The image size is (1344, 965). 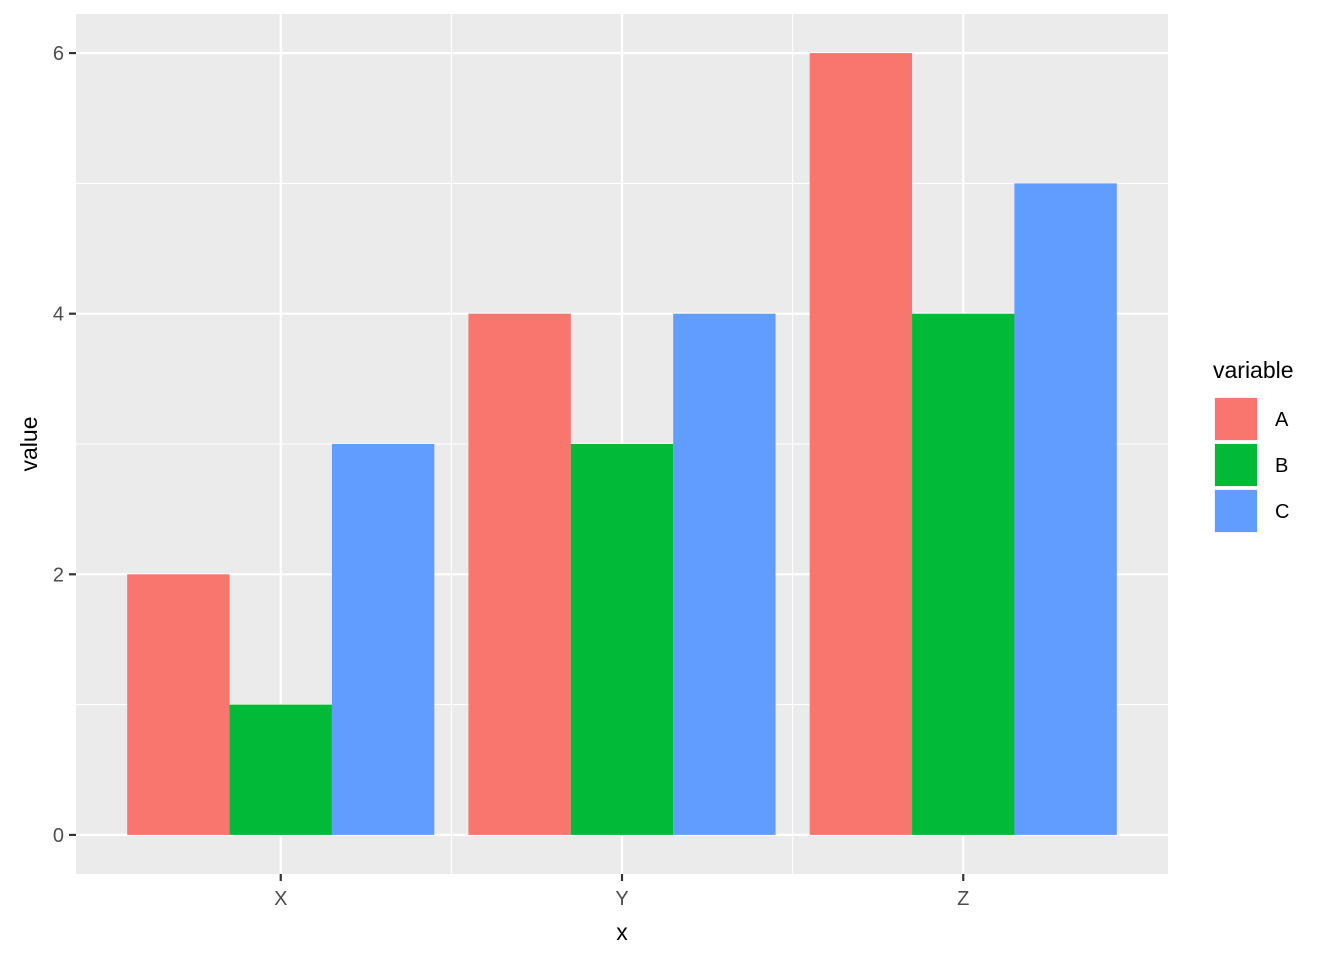 What do you see at coordinates (58, 315) in the screenshot?
I see `y-tick-label: 4` at bounding box center [58, 315].